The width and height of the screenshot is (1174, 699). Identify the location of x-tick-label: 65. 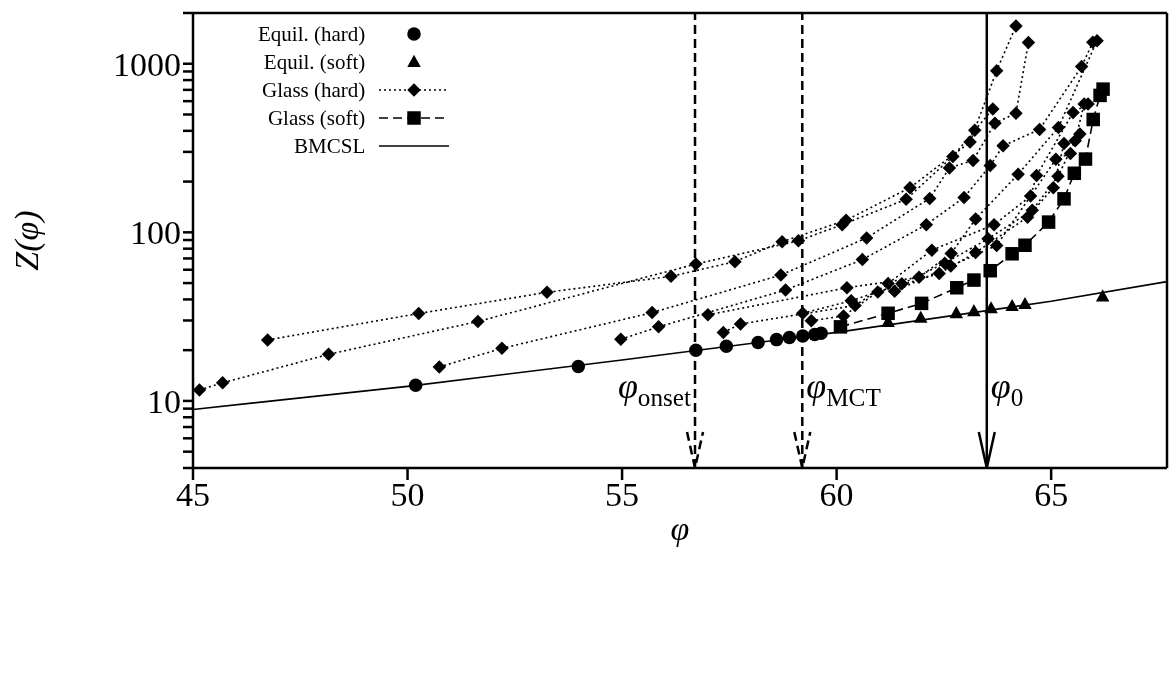
(1051, 495).